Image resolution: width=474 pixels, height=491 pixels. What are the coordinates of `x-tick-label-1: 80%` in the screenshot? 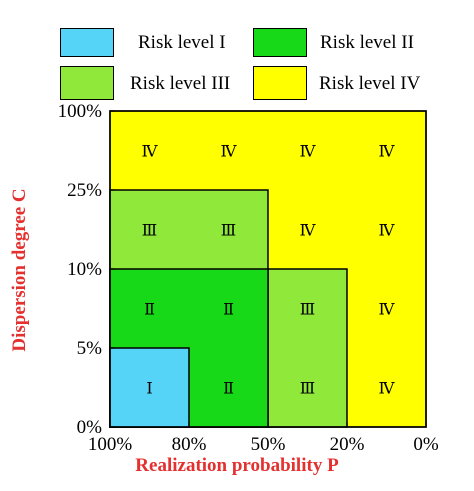 It's located at (189, 444).